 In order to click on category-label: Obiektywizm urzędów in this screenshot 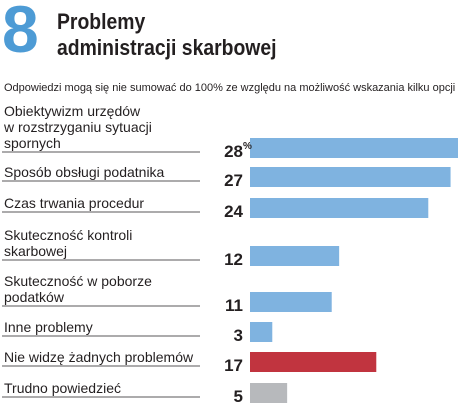, I will do `click(72, 111)`.